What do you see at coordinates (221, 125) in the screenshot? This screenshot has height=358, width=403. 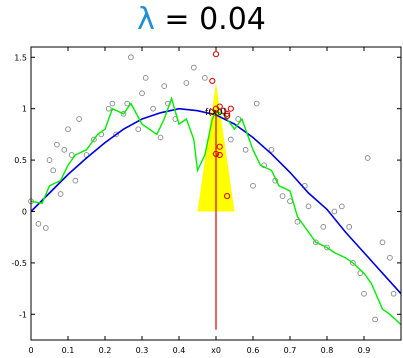 I see `highlighted-points` at bounding box center [221, 125].